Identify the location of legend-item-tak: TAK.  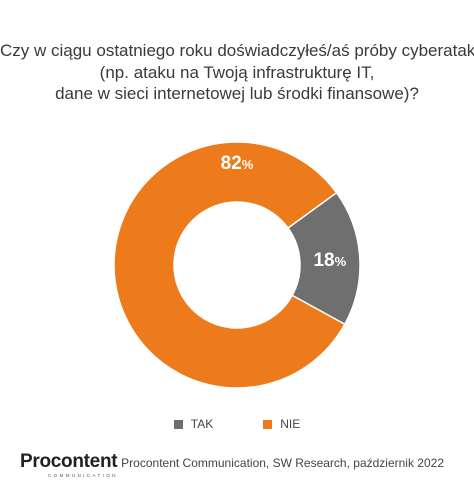
(193, 424).